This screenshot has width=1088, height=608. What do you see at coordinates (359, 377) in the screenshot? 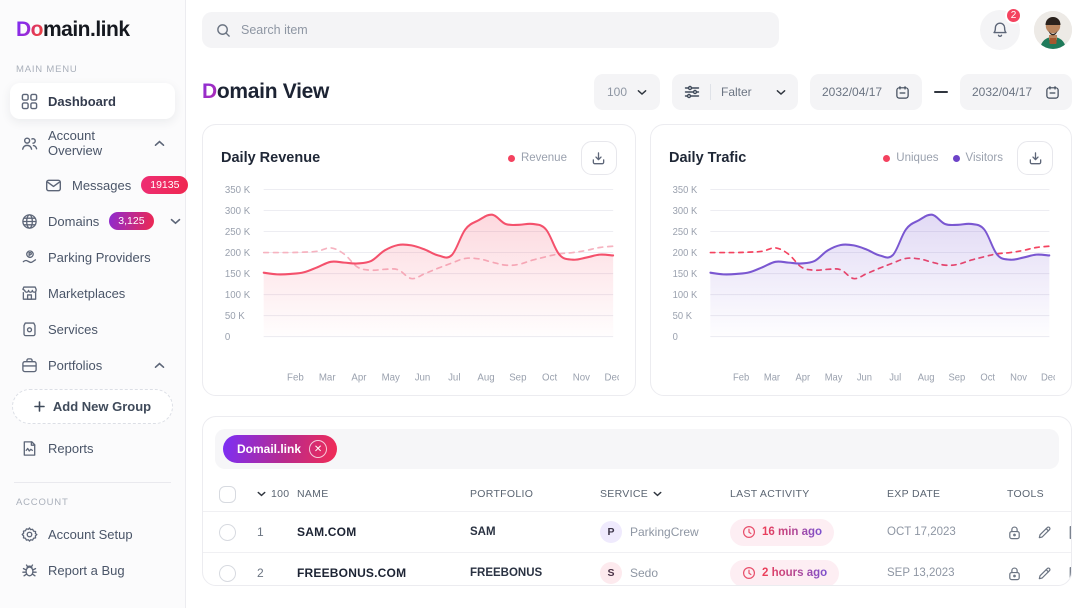
I see `svg-text: Apr` at bounding box center [359, 377].